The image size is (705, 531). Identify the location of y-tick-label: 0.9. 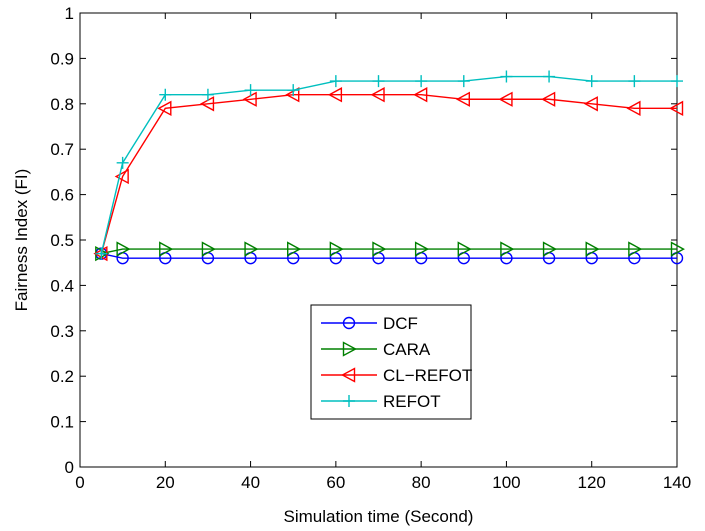
(62, 58).